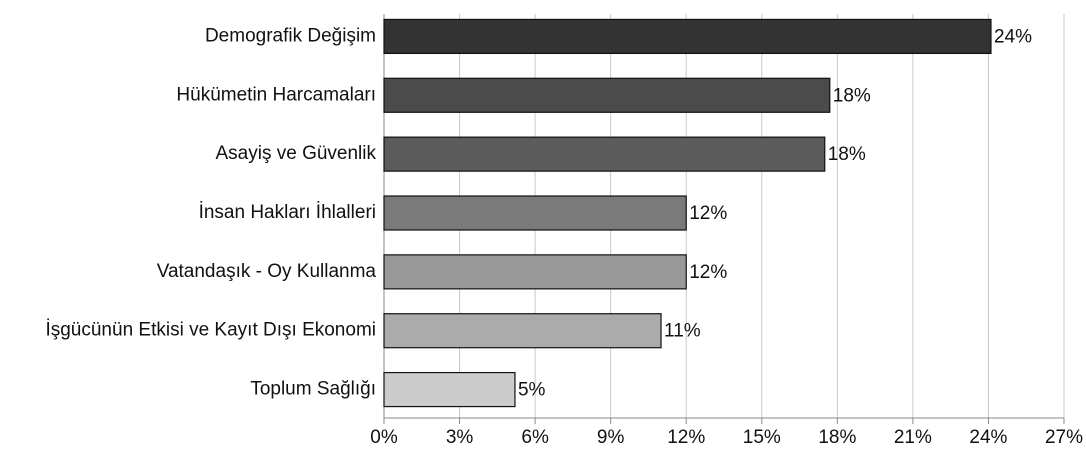 Image resolution: width=1086 pixels, height=452 pixels. What do you see at coordinates (267, 271) in the screenshot?
I see `y-tick-label: Vatandaşık - Oy Kullanma` at bounding box center [267, 271].